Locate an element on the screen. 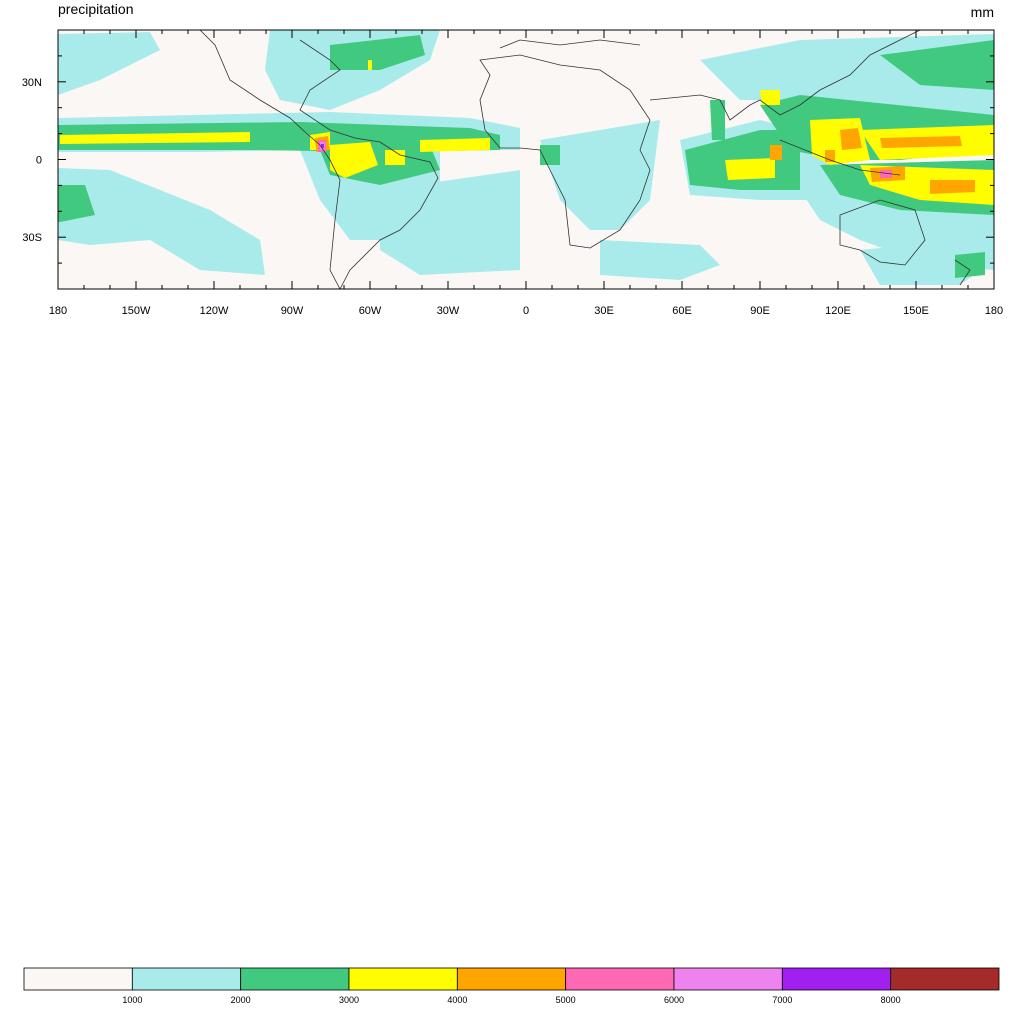 The height and width of the screenshot is (1024, 1024). colorbar-label: 3000 is located at coordinates (349, 1000).